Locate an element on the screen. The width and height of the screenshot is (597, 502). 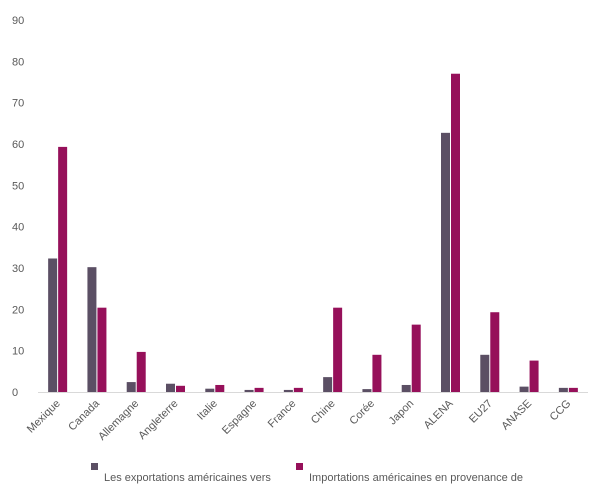
y-tick-label: 20 is located at coordinates (18, 310).